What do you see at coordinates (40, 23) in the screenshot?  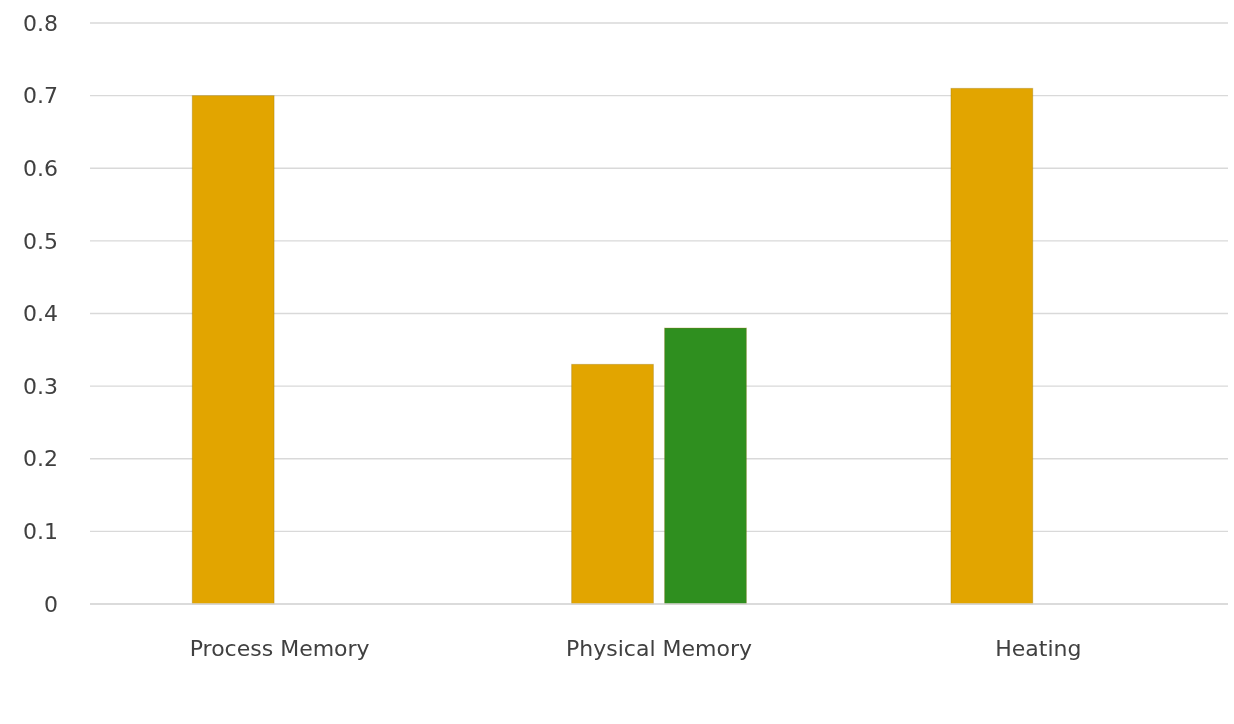 I see `y-tick-label: 0.8` at bounding box center [40, 23].